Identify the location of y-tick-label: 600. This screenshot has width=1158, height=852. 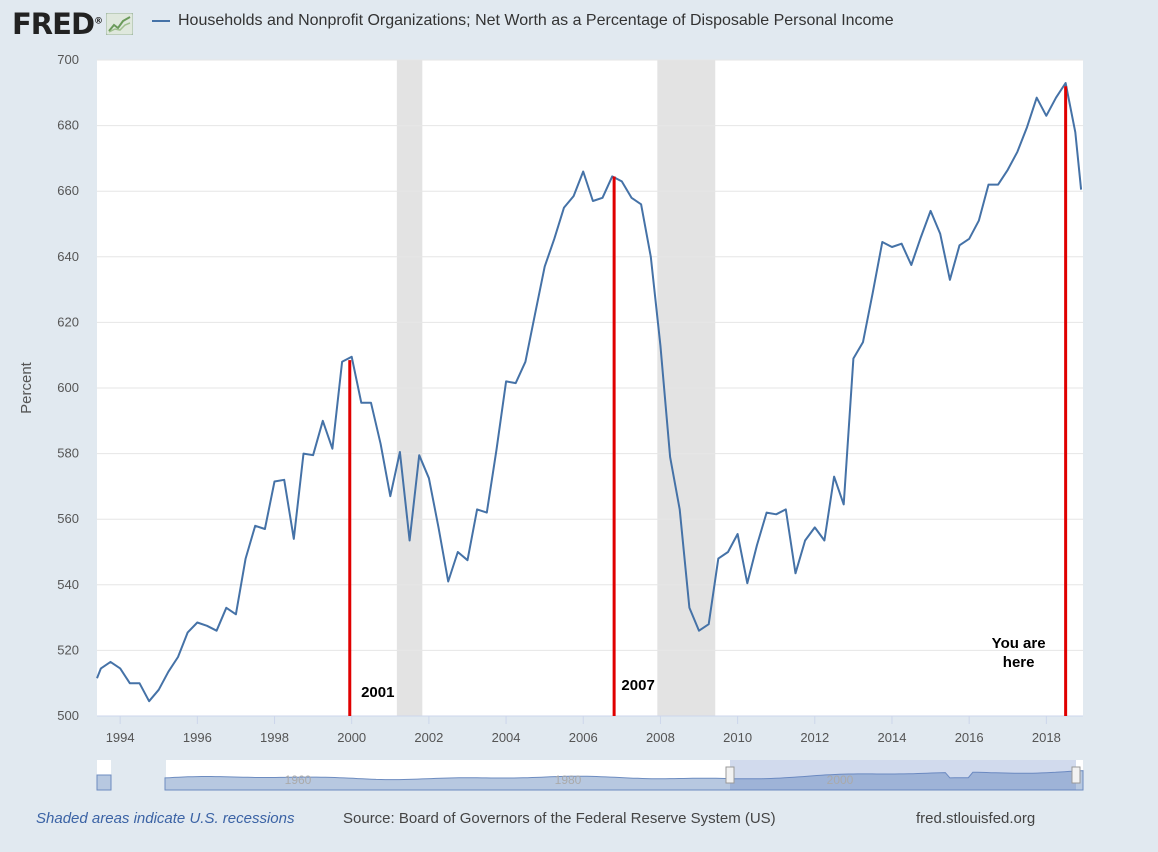
(68, 387).